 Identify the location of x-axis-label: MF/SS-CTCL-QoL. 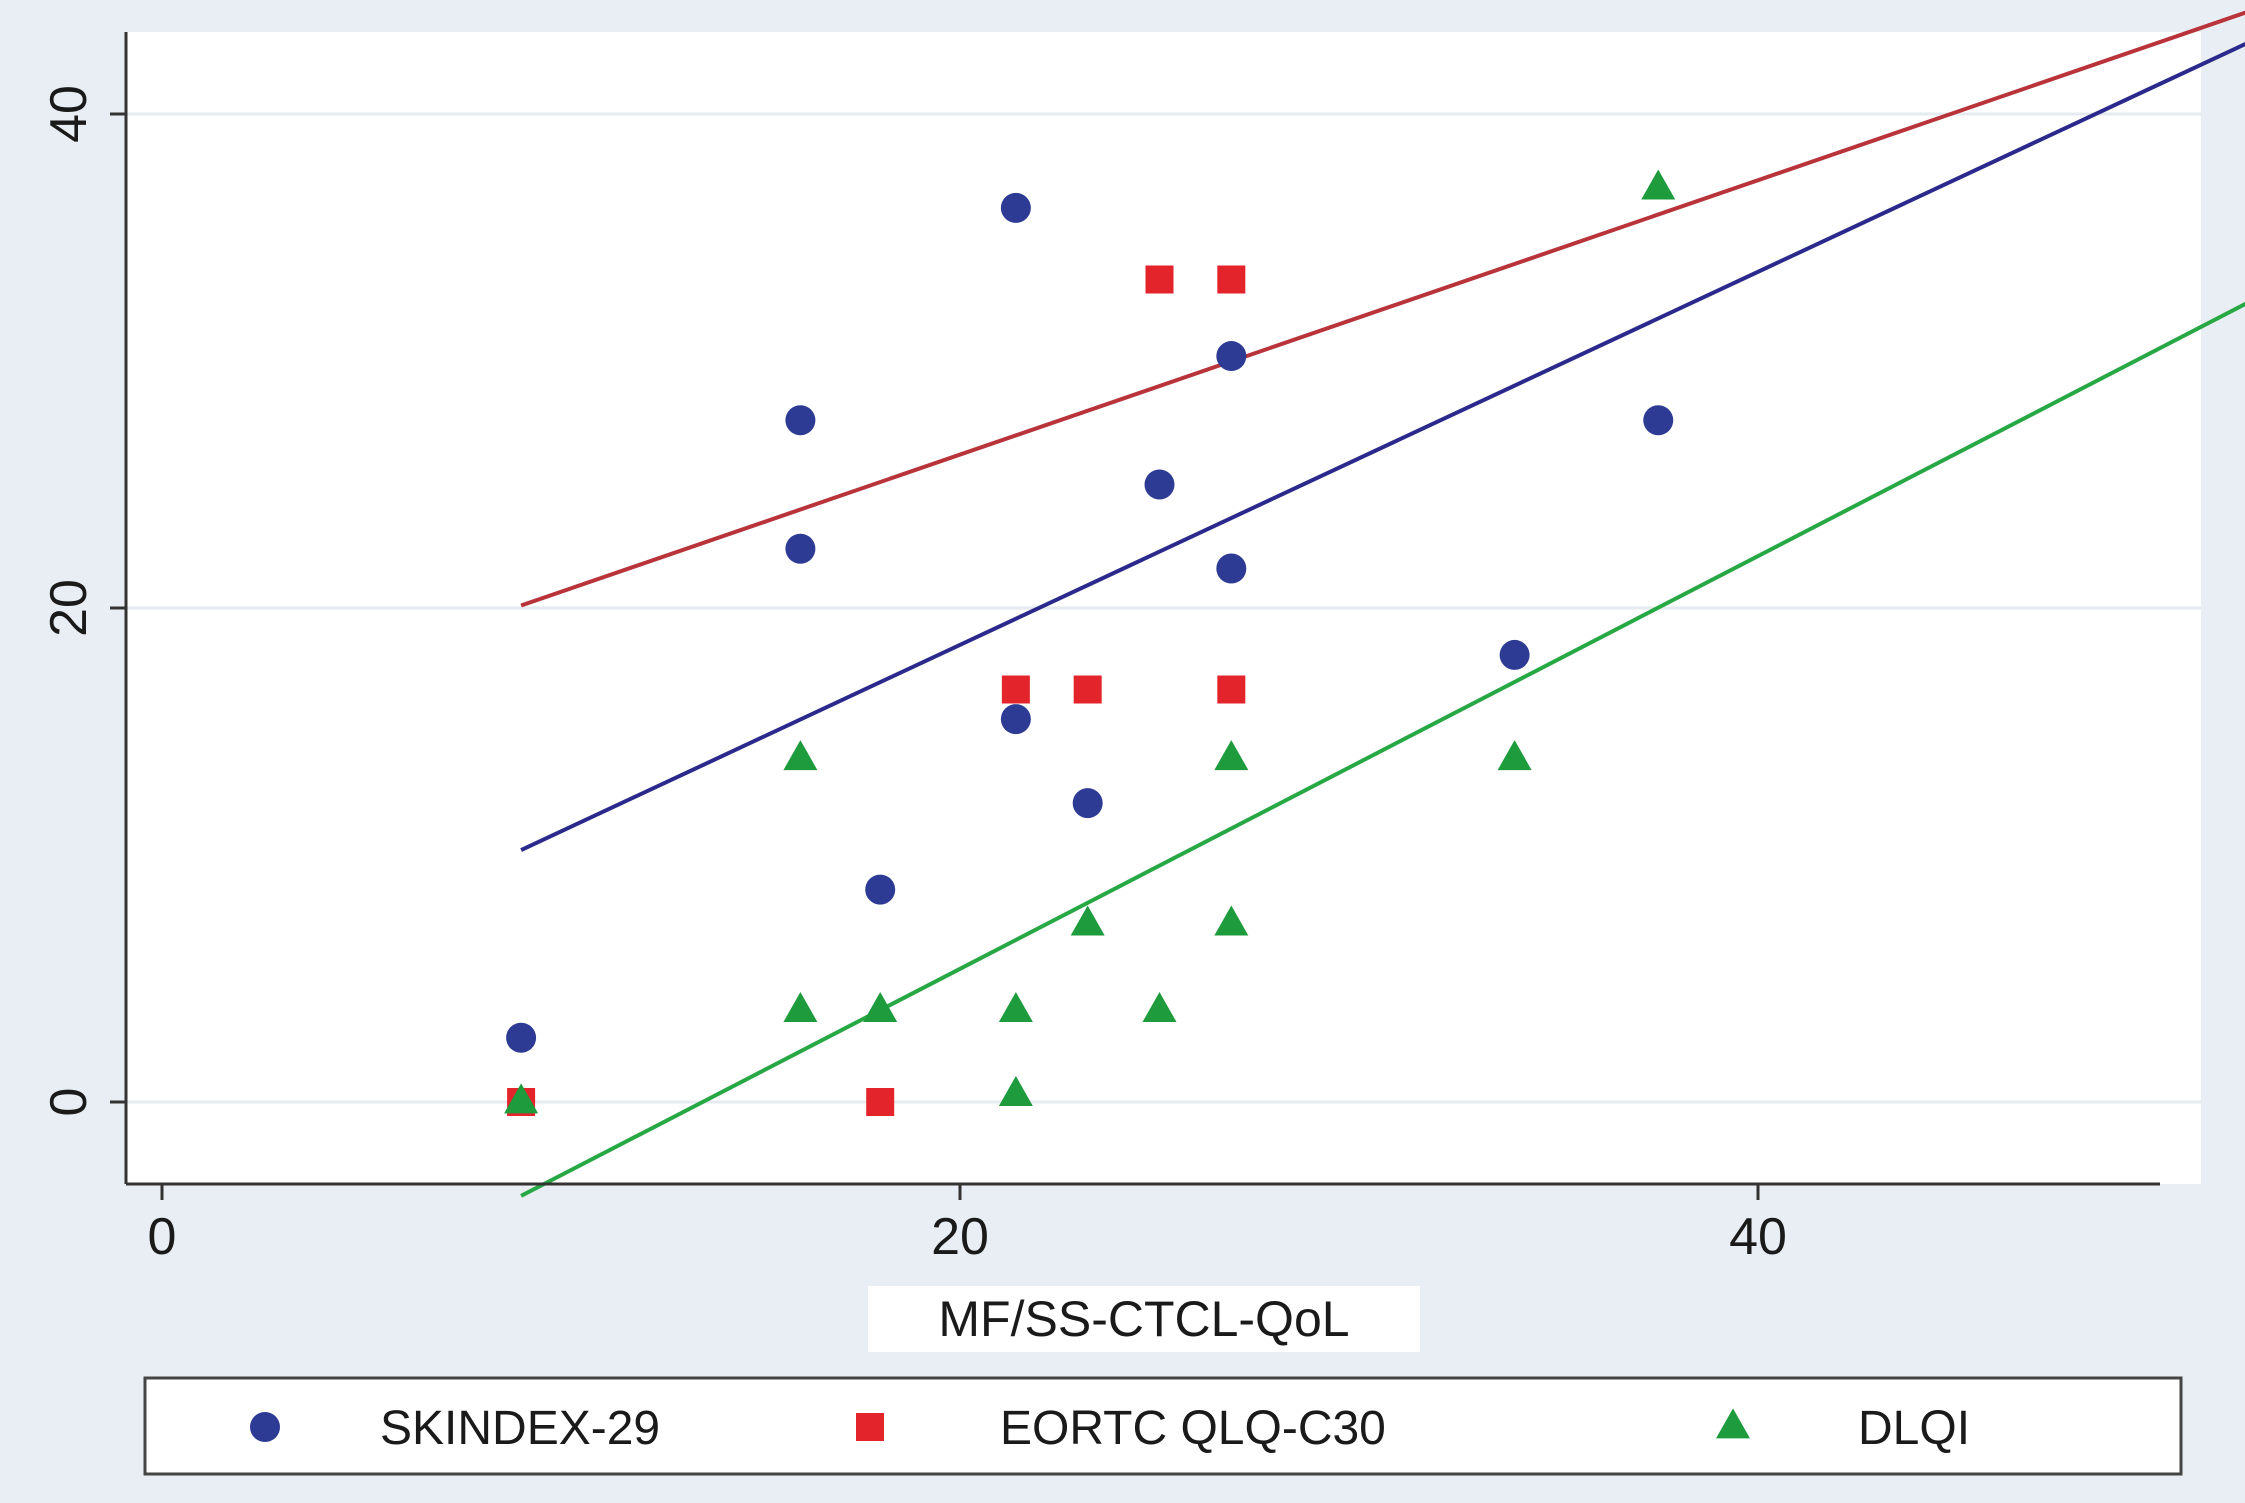
(1143, 1319).